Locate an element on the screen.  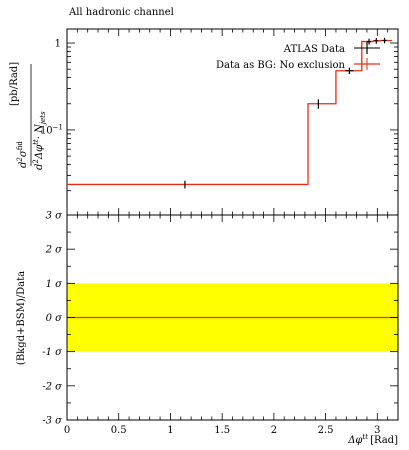
ratio-y-tick-label: 3 σ is located at coordinates (55, 216).